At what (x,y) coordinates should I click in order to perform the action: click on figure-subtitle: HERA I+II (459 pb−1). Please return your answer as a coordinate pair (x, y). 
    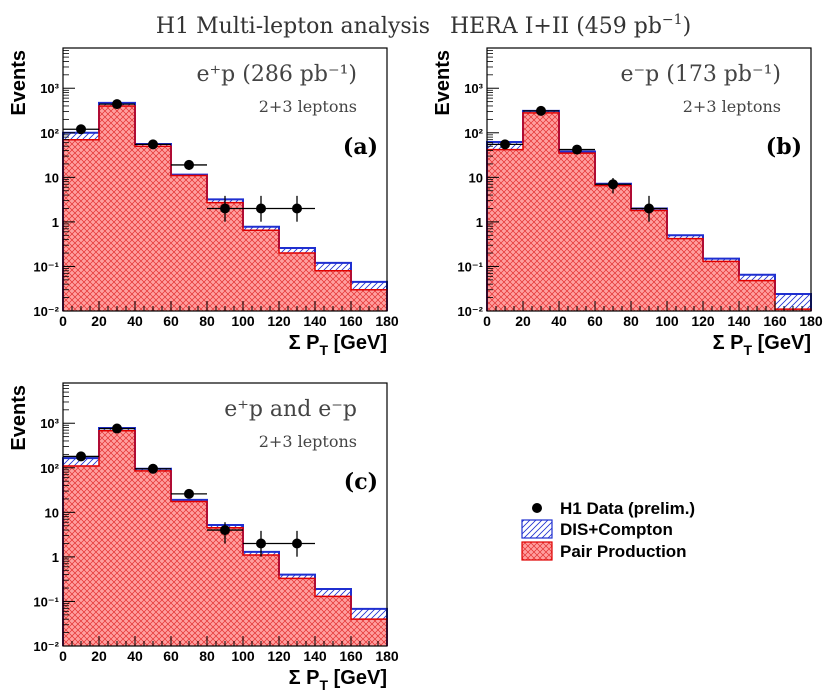
    Looking at the image, I should click on (570, 25).